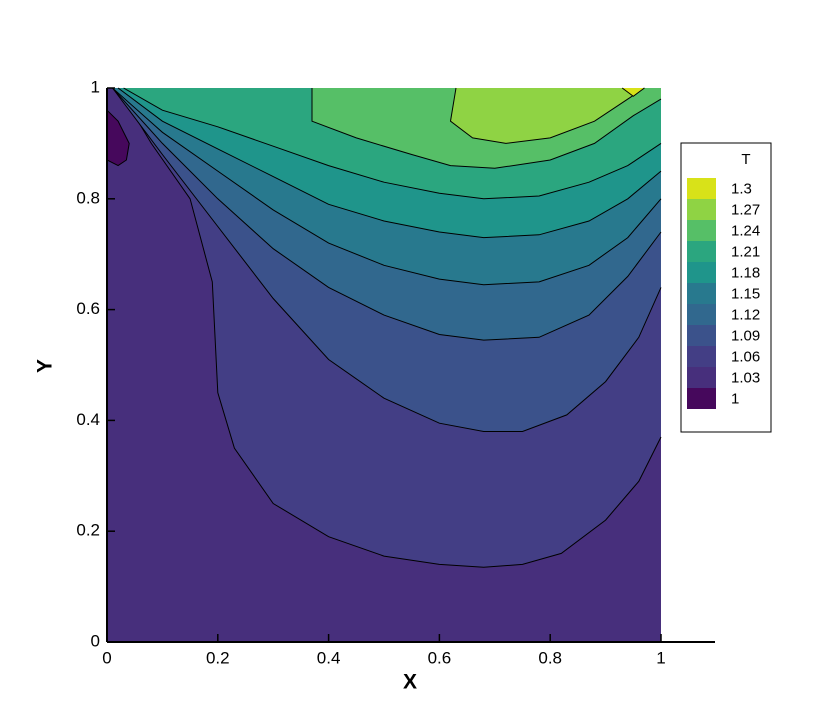 Image resolution: width=814 pixels, height=724 pixels. What do you see at coordinates (745, 314) in the screenshot?
I see `legend-label: 1.12` at bounding box center [745, 314].